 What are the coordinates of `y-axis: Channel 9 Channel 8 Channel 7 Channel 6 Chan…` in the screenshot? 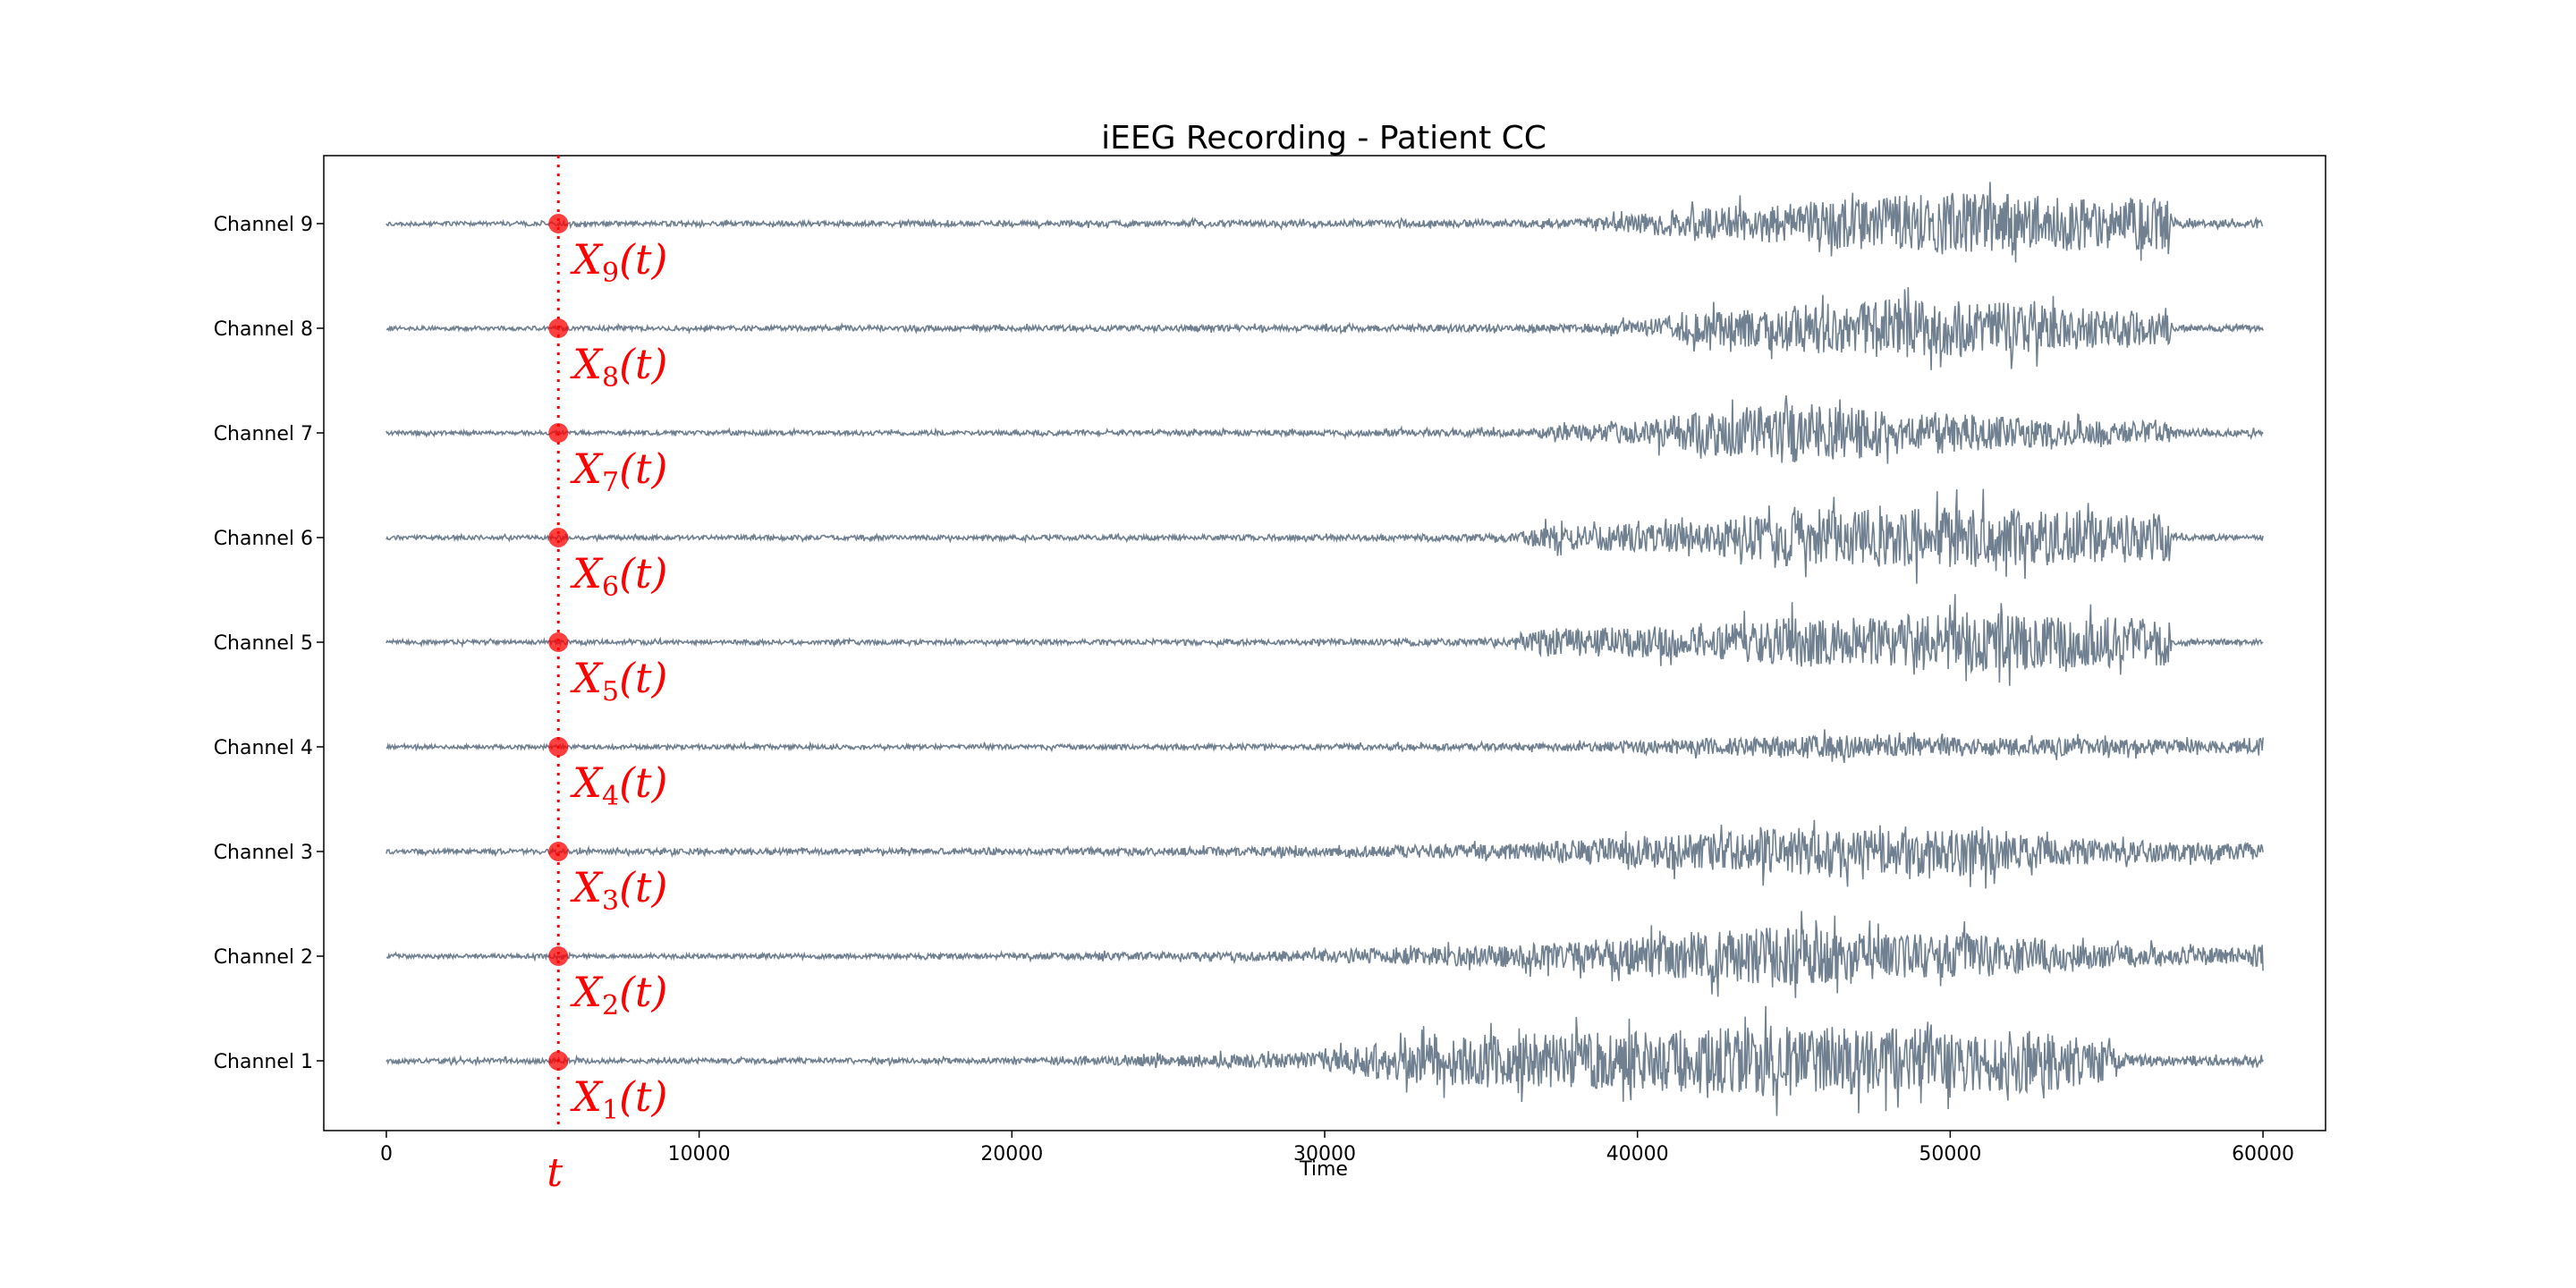 It's located at (269, 643).